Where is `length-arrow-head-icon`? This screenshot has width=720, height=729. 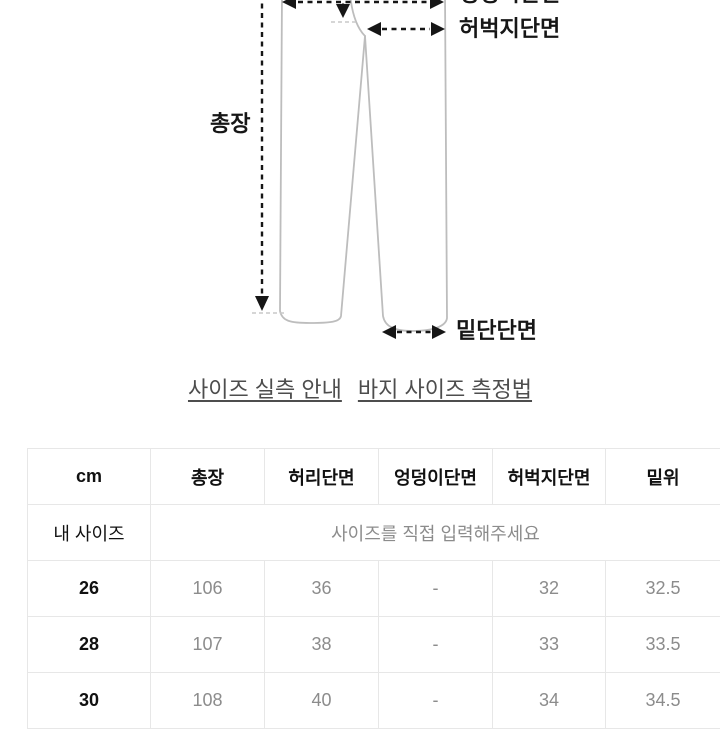
length-arrow-head-icon is located at coordinates (262, 303).